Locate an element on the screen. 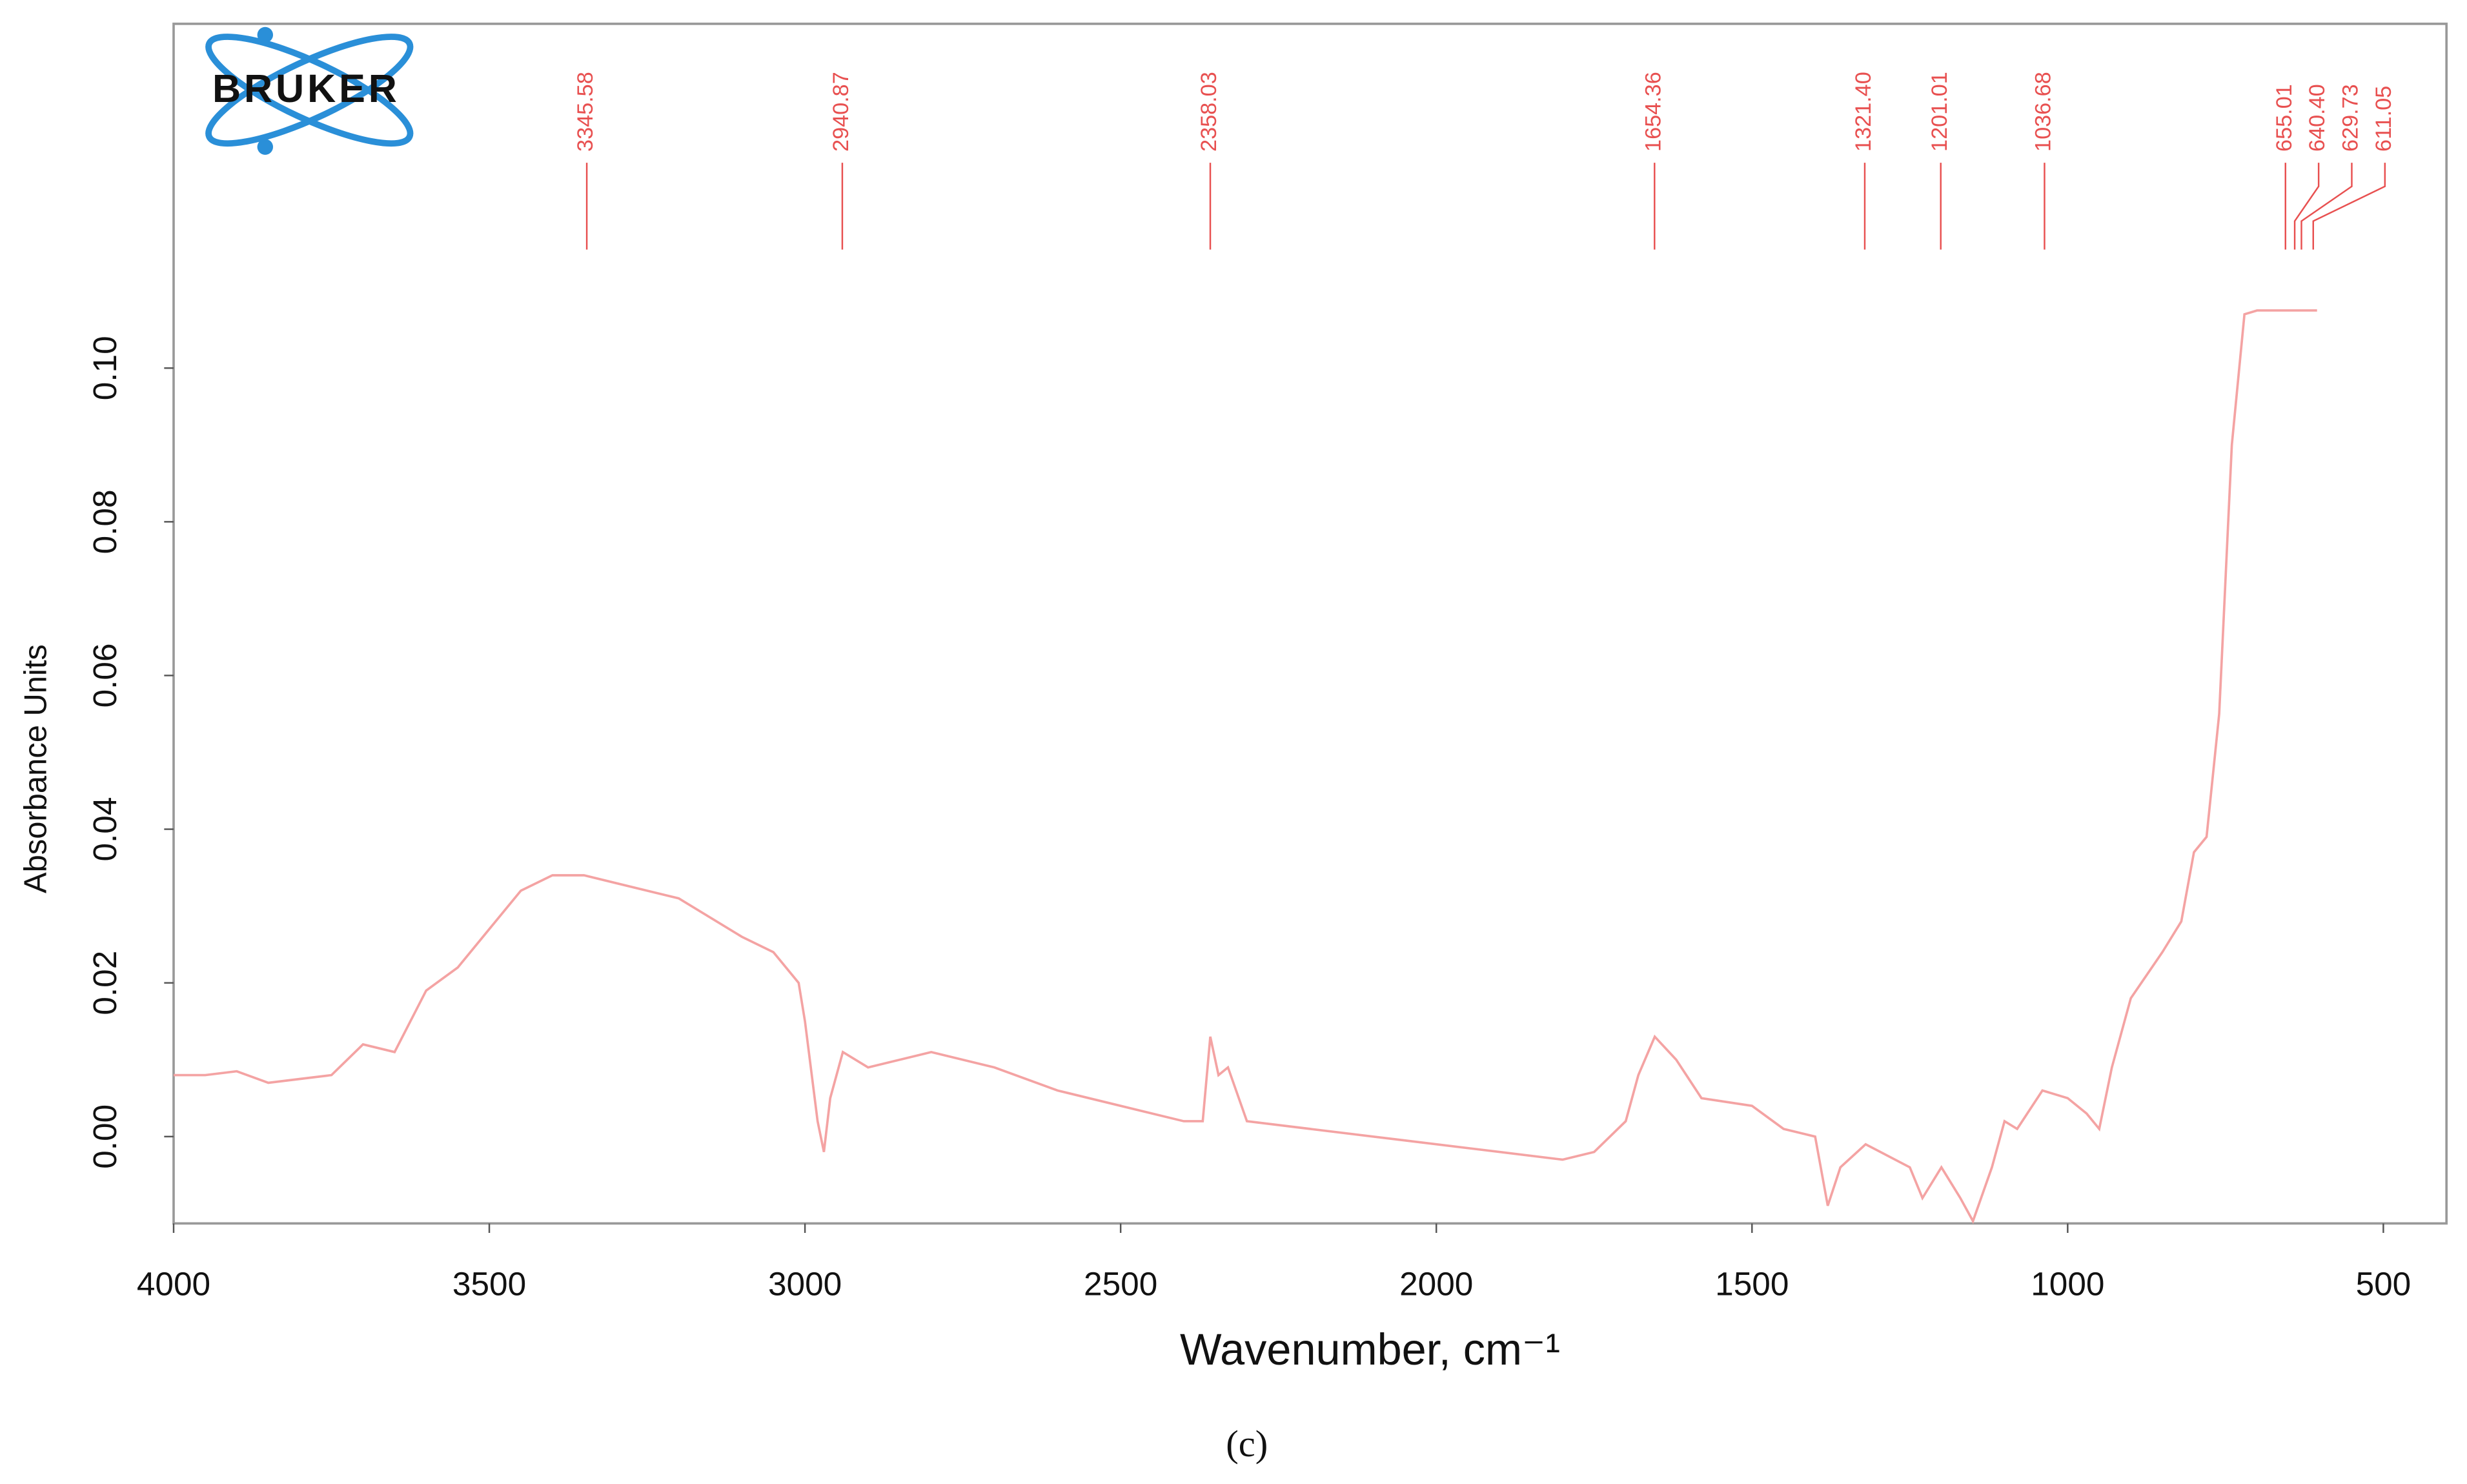  y-tick-label: 0.04 is located at coordinates (104, 829).